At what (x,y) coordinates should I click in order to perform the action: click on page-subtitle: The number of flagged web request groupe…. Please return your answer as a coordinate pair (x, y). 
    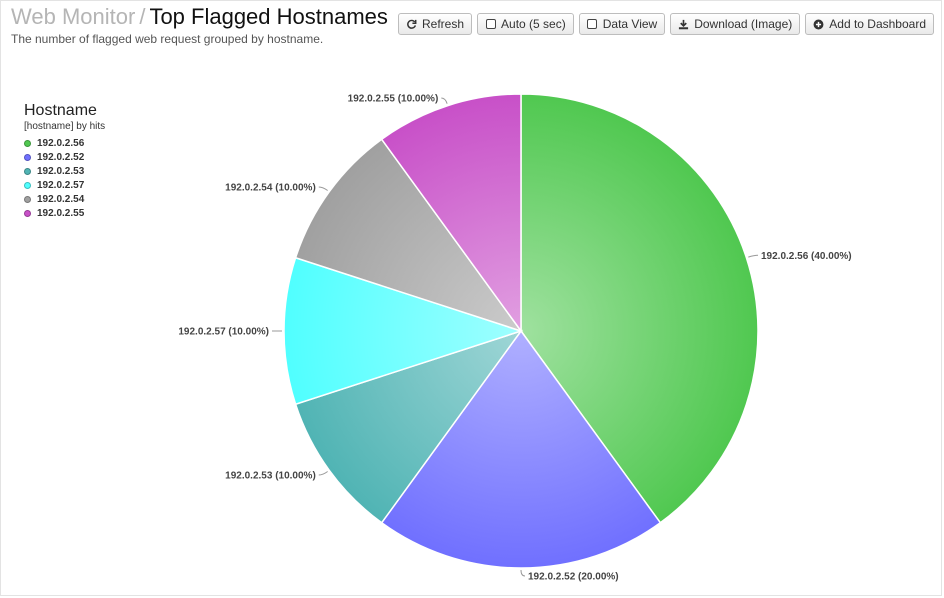
    Looking at the image, I should click on (167, 39).